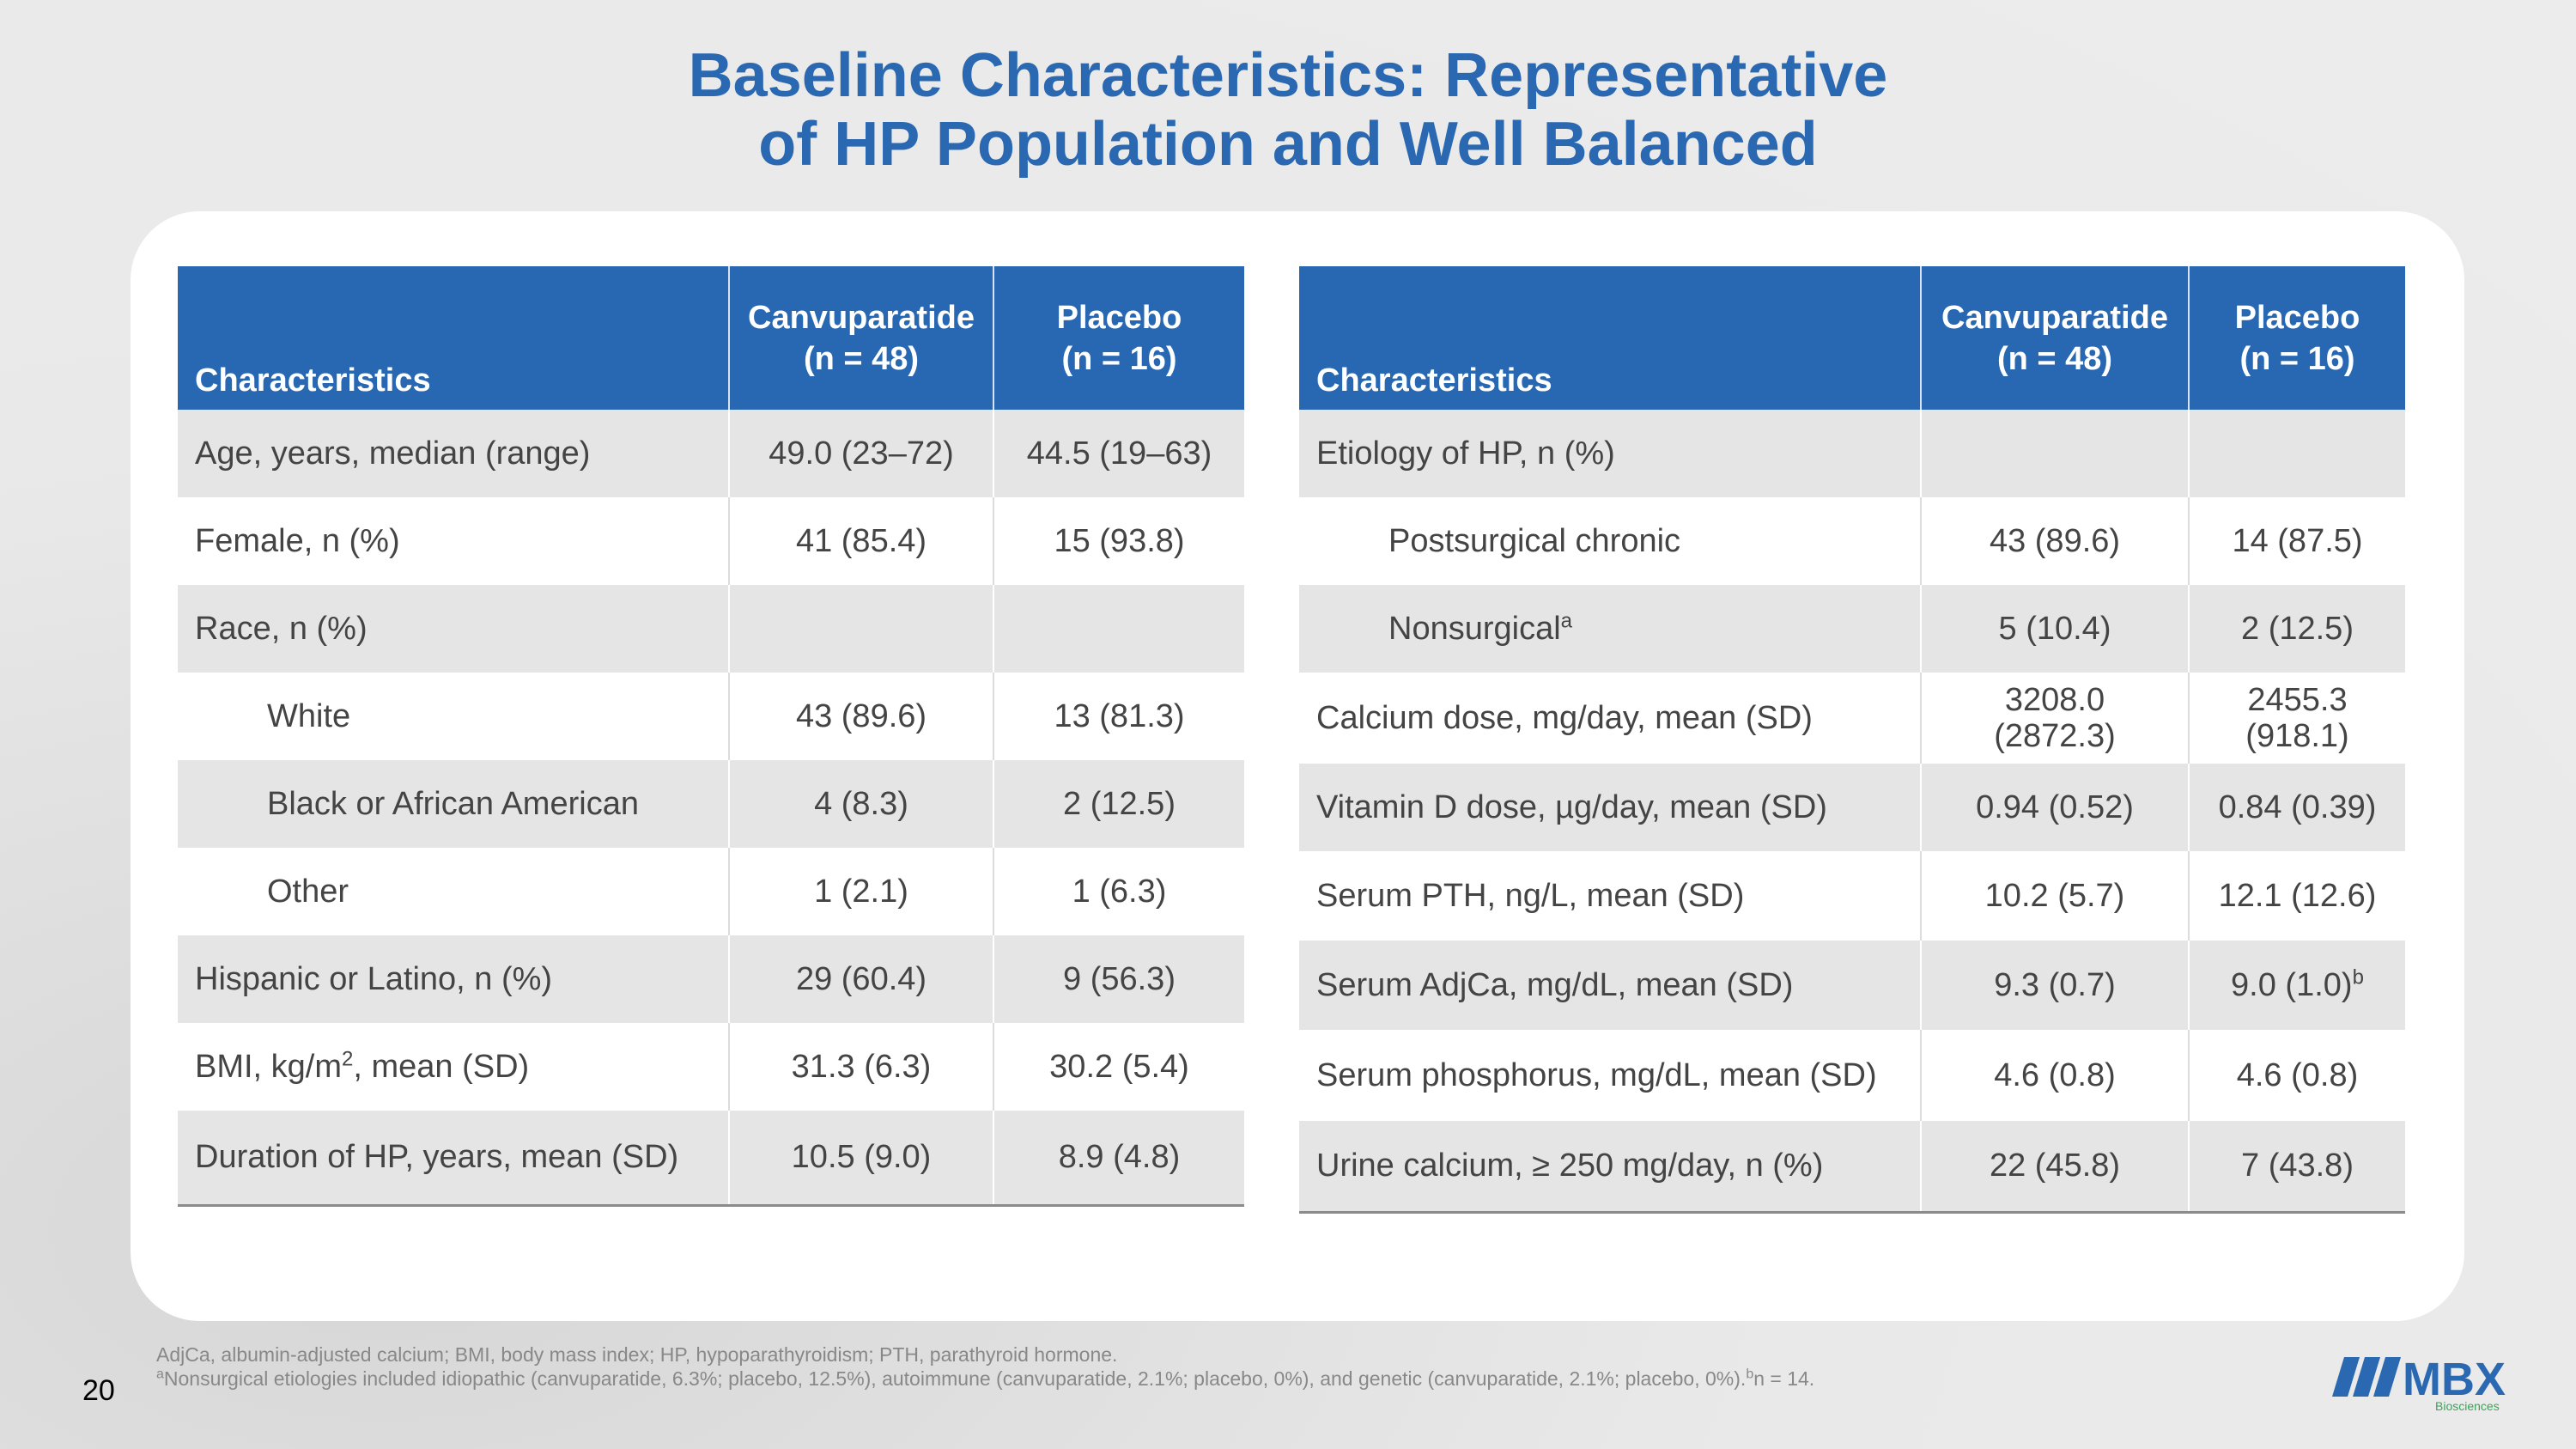  What do you see at coordinates (1610, 985) in the screenshot?
I see `row-label: Serum AdjCa, mg/dL, mean (SD)` at bounding box center [1610, 985].